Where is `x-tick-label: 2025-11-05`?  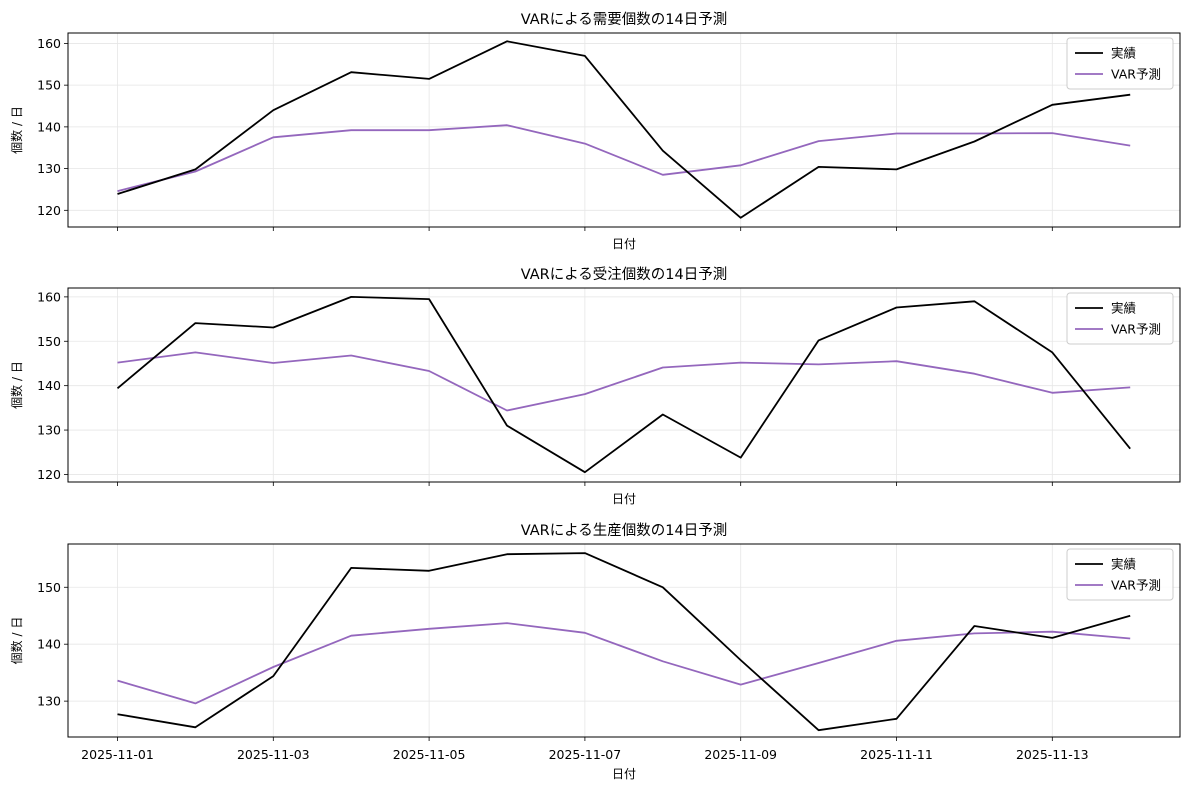 x-tick-label: 2025-11-05 is located at coordinates (429, 754).